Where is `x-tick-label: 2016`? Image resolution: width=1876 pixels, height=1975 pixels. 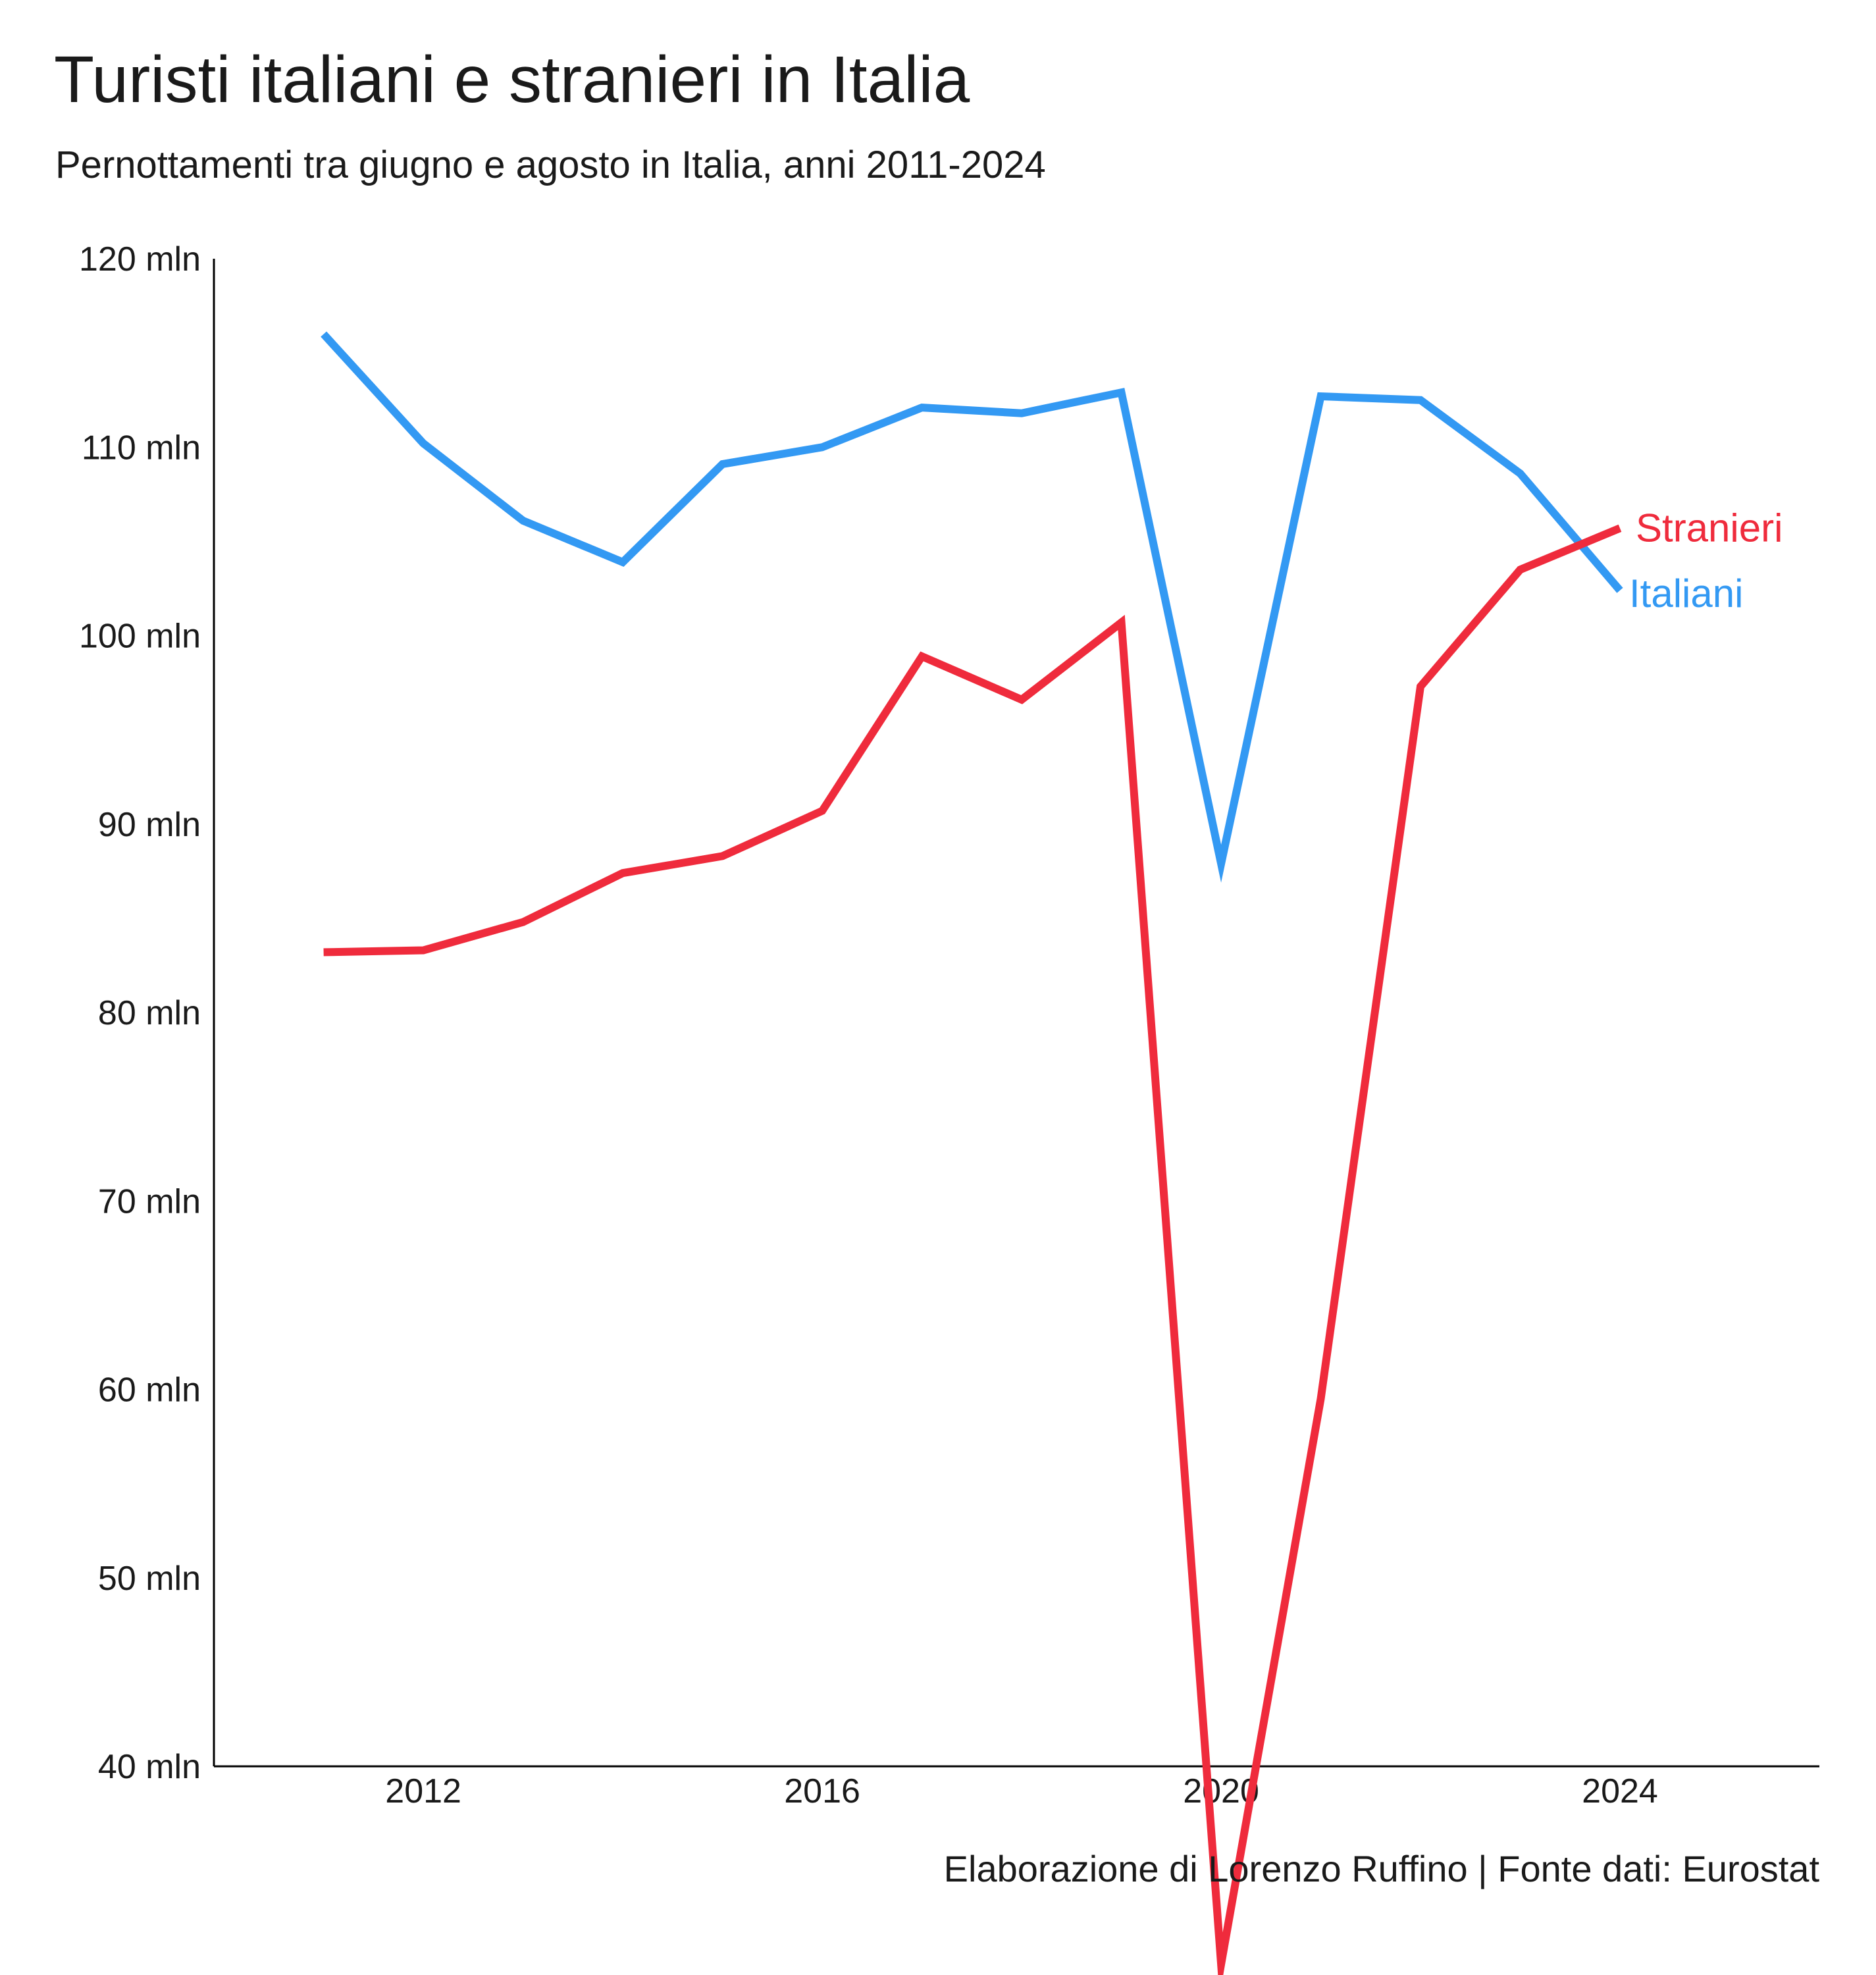
x-tick-label: 2016 is located at coordinates (822, 1791).